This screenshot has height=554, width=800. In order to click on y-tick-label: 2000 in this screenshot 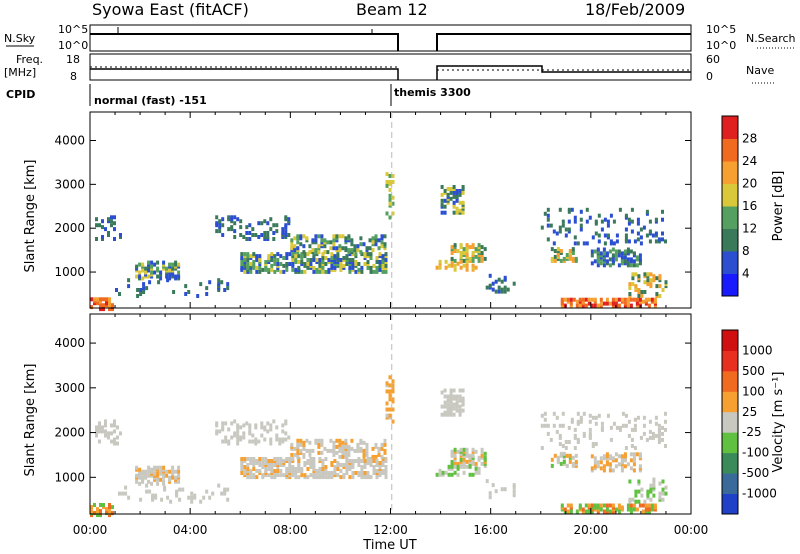, I will do `click(69, 228)`.